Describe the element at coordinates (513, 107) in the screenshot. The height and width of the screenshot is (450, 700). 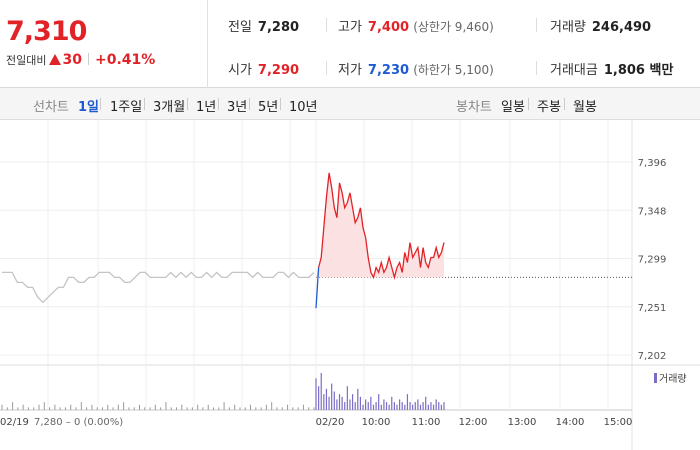
I see `tab-candle-daily: 일봉` at that location.